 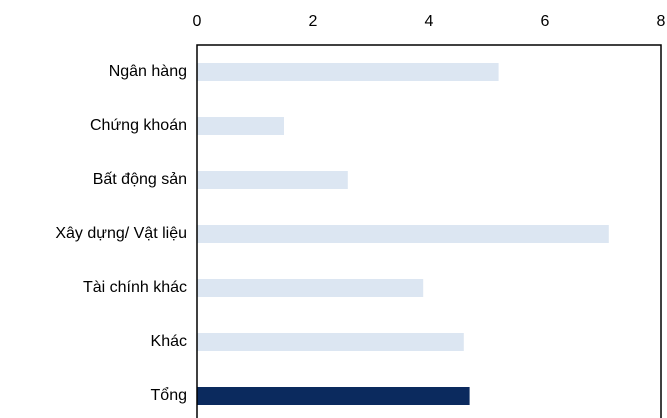 I want to click on x-tick-label: 8, so click(x=661, y=21).